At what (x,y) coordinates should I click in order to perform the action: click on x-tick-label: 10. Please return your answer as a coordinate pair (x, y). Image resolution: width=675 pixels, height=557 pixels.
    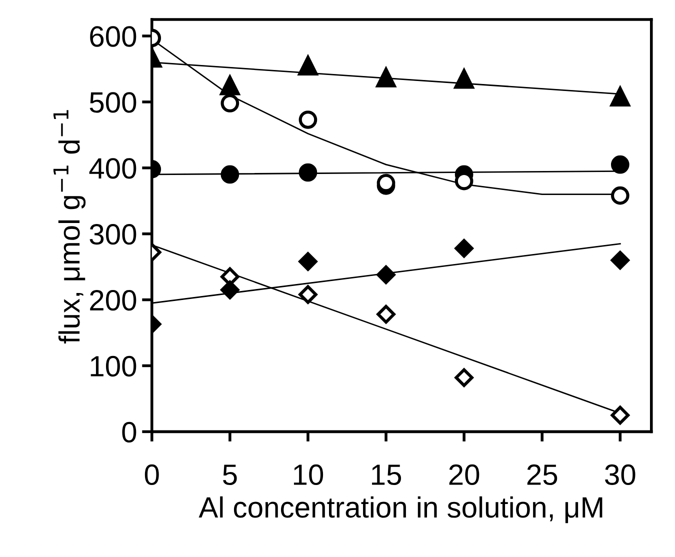
    Looking at the image, I should click on (309, 475).